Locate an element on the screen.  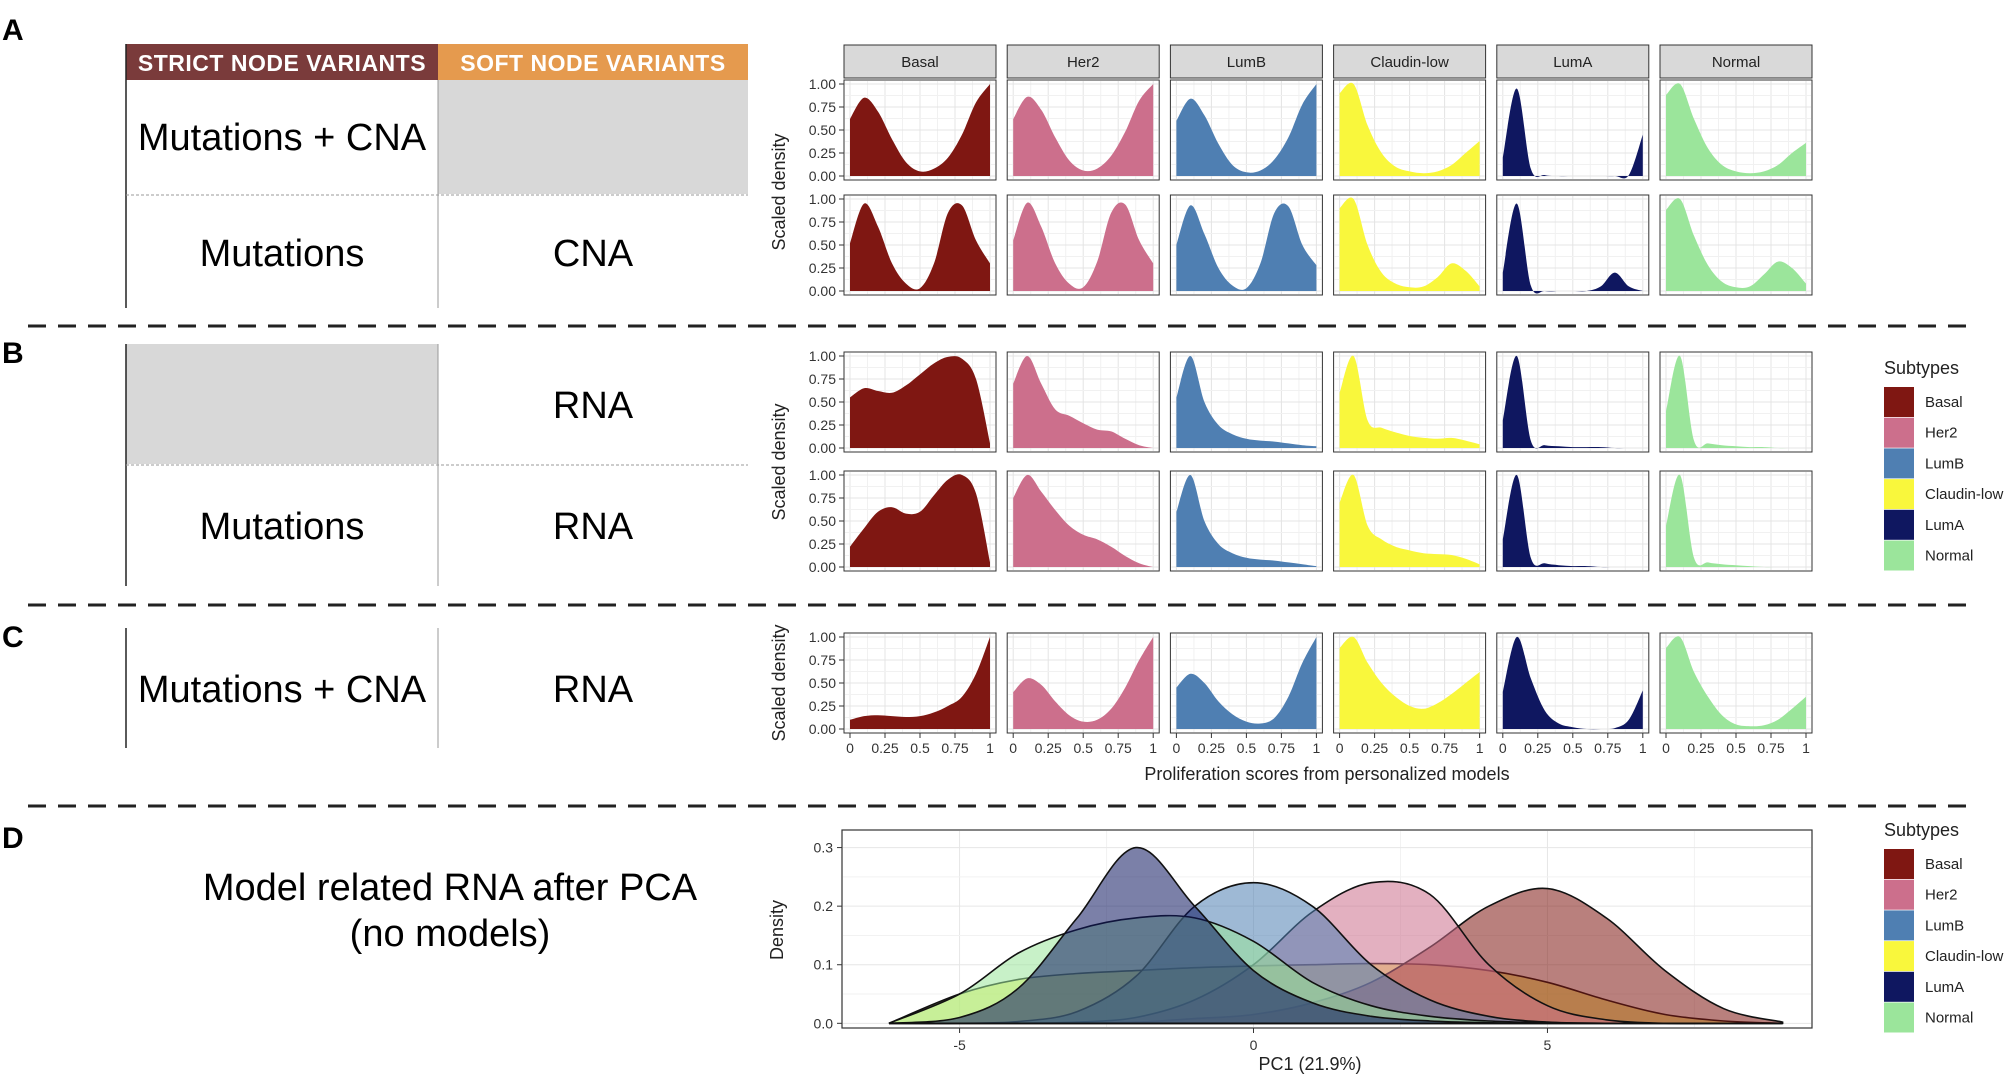
gray-cell-a-soft is located at coordinates (593, 137).